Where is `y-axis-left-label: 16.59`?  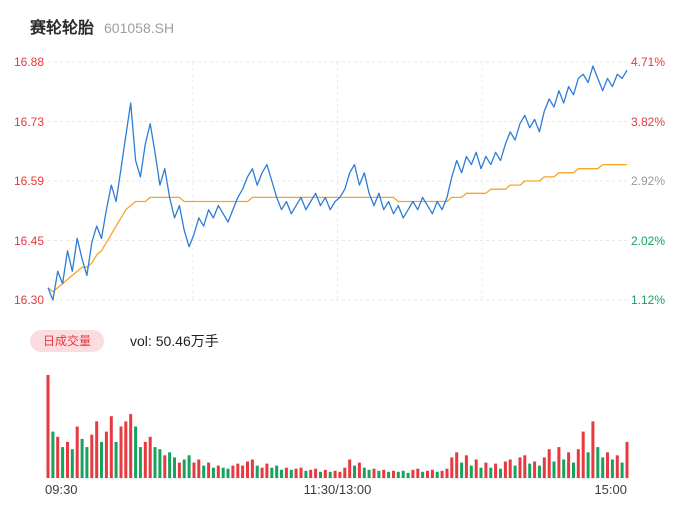
y-axis-left-label: 16.59 is located at coordinates (28, 181).